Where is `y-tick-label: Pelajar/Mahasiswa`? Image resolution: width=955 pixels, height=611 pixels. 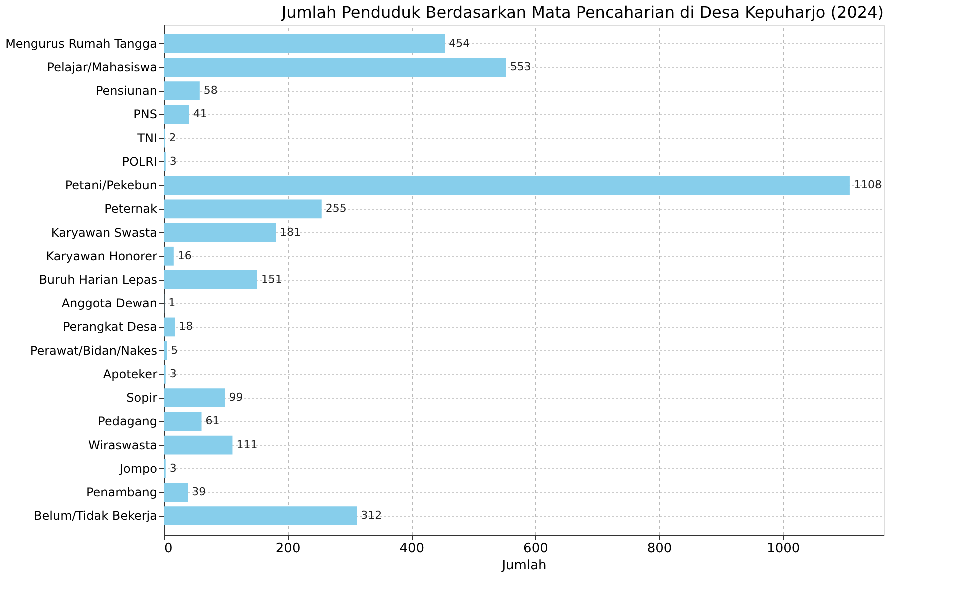 y-tick-label: Pelajar/Mahasiswa is located at coordinates (102, 67).